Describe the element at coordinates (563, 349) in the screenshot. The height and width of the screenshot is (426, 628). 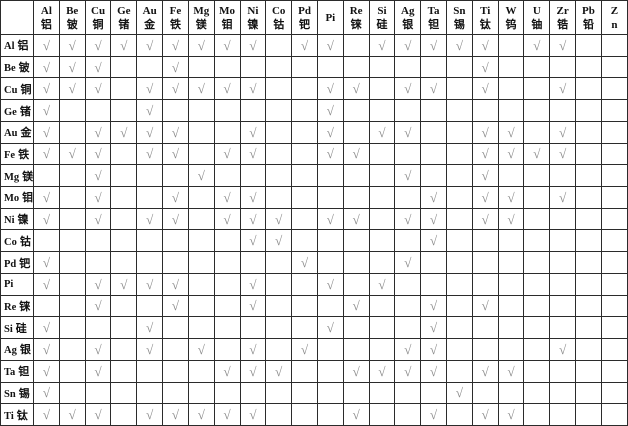
I see `cell-ag-zr: √` at that location.